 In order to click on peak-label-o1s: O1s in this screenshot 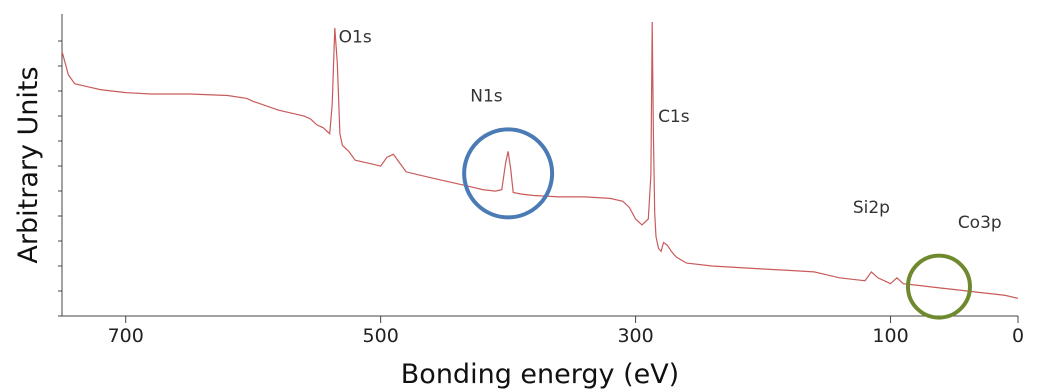, I will do `click(355, 38)`.